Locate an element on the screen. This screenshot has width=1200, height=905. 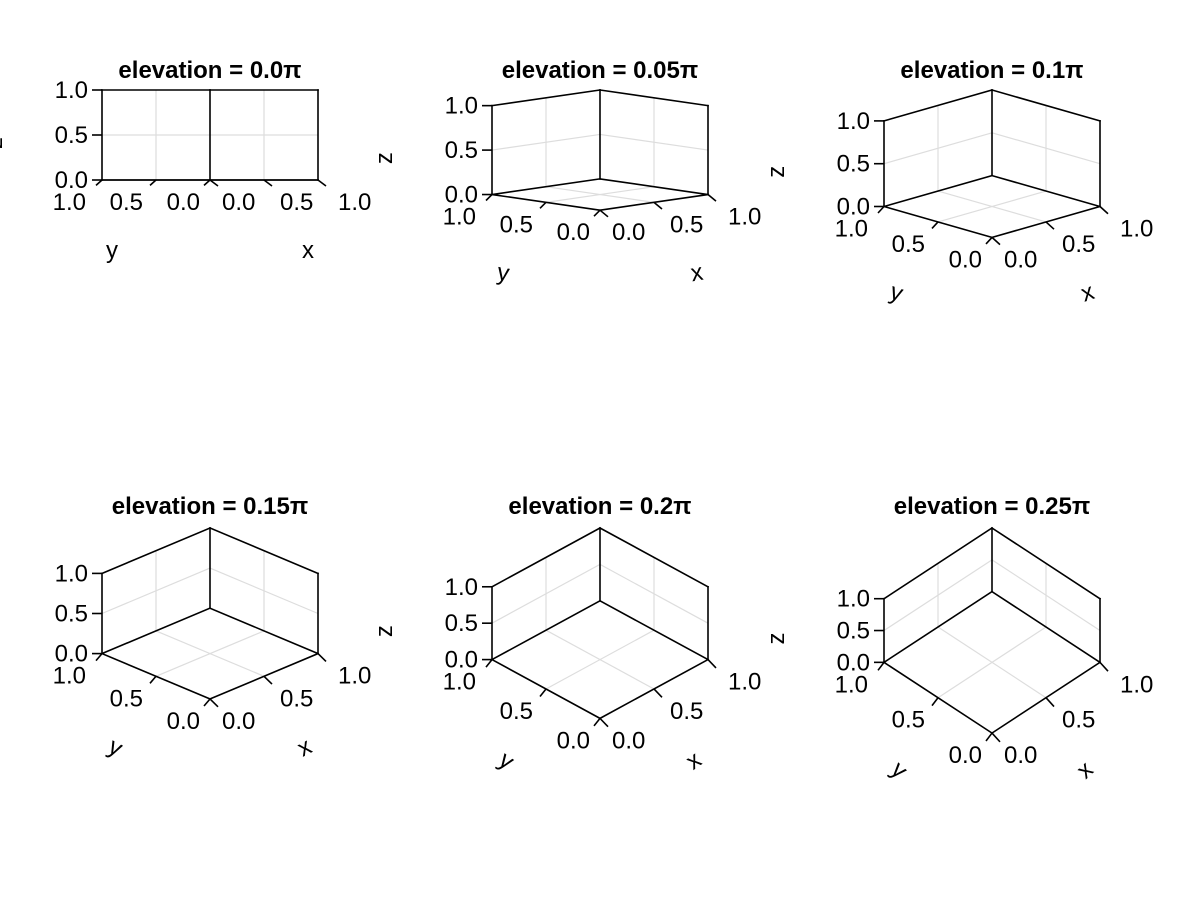
panel-title: elevation = 0.1π is located at coordinates (991, 70).